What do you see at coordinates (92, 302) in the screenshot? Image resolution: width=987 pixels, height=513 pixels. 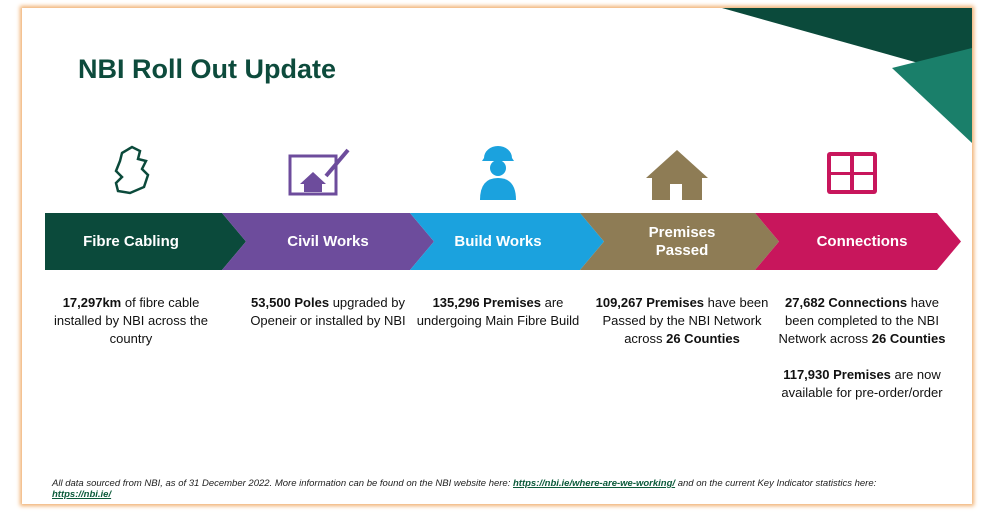 I see `bold-text: 17,297km` at bounding box center [92, 302].